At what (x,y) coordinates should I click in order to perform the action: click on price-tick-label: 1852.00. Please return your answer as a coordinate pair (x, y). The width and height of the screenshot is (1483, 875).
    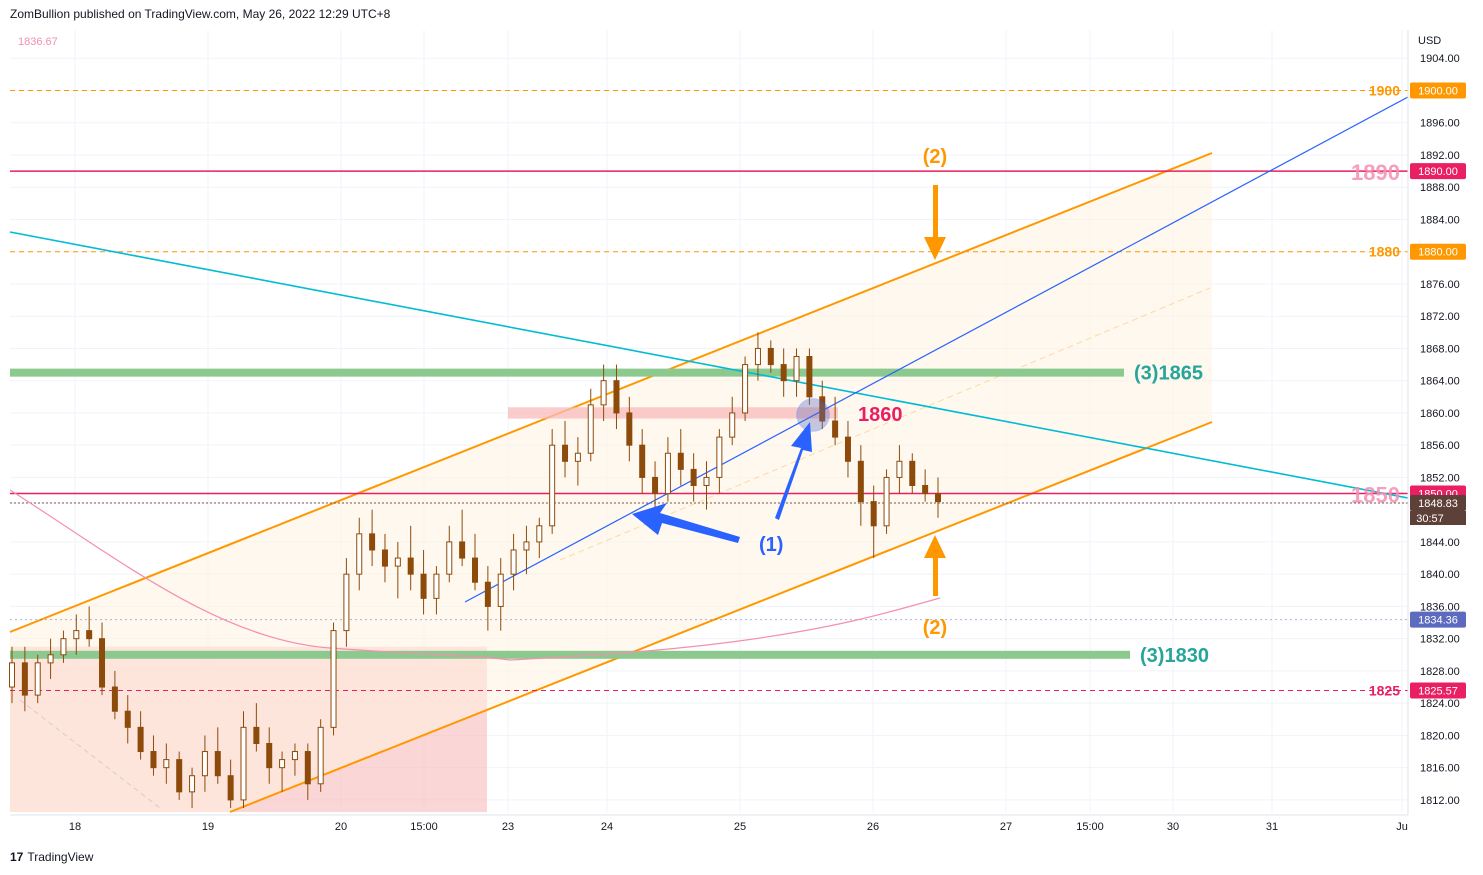
    Looking at the image, I should click on (1440, 478).